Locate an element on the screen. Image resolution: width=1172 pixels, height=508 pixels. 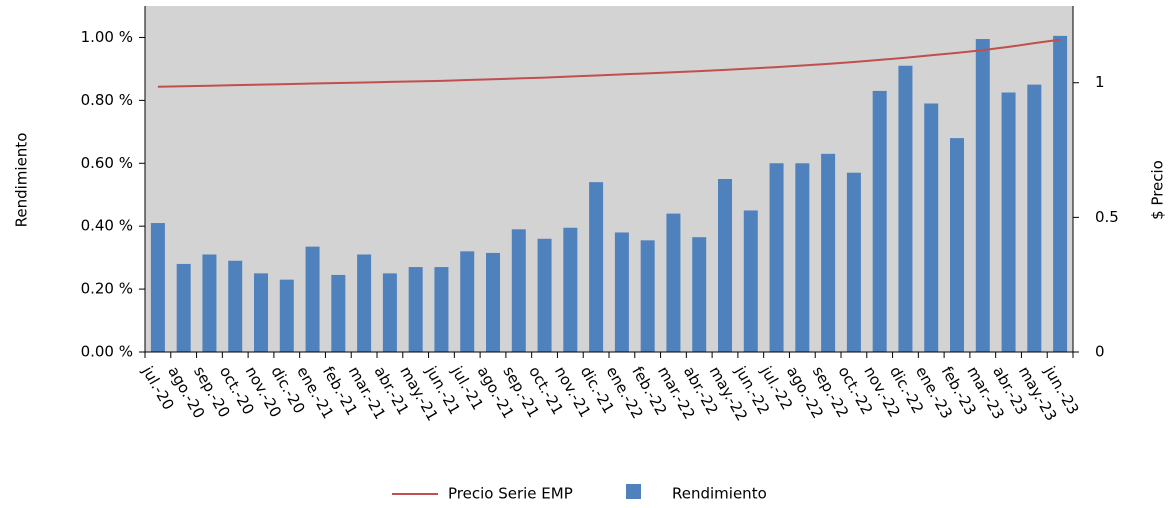
y-tick-label: 0.80 % is located at coordinates (107, 100).